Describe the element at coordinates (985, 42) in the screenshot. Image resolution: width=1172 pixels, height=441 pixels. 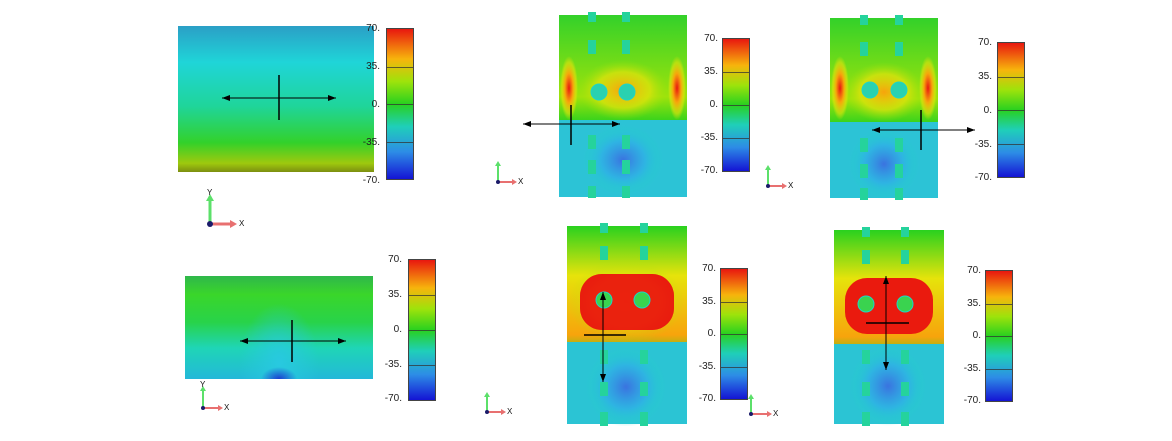
I see `cbar3-label-0: 70.` at that location.